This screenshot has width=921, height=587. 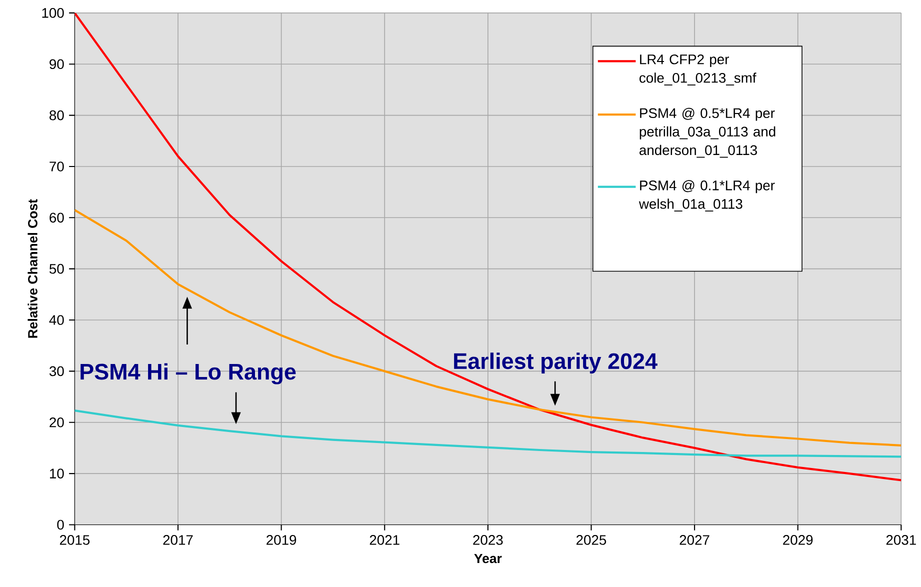 I want to click on annotation: PSM4 Hi – Lo Range, so click(x=188, y=373).